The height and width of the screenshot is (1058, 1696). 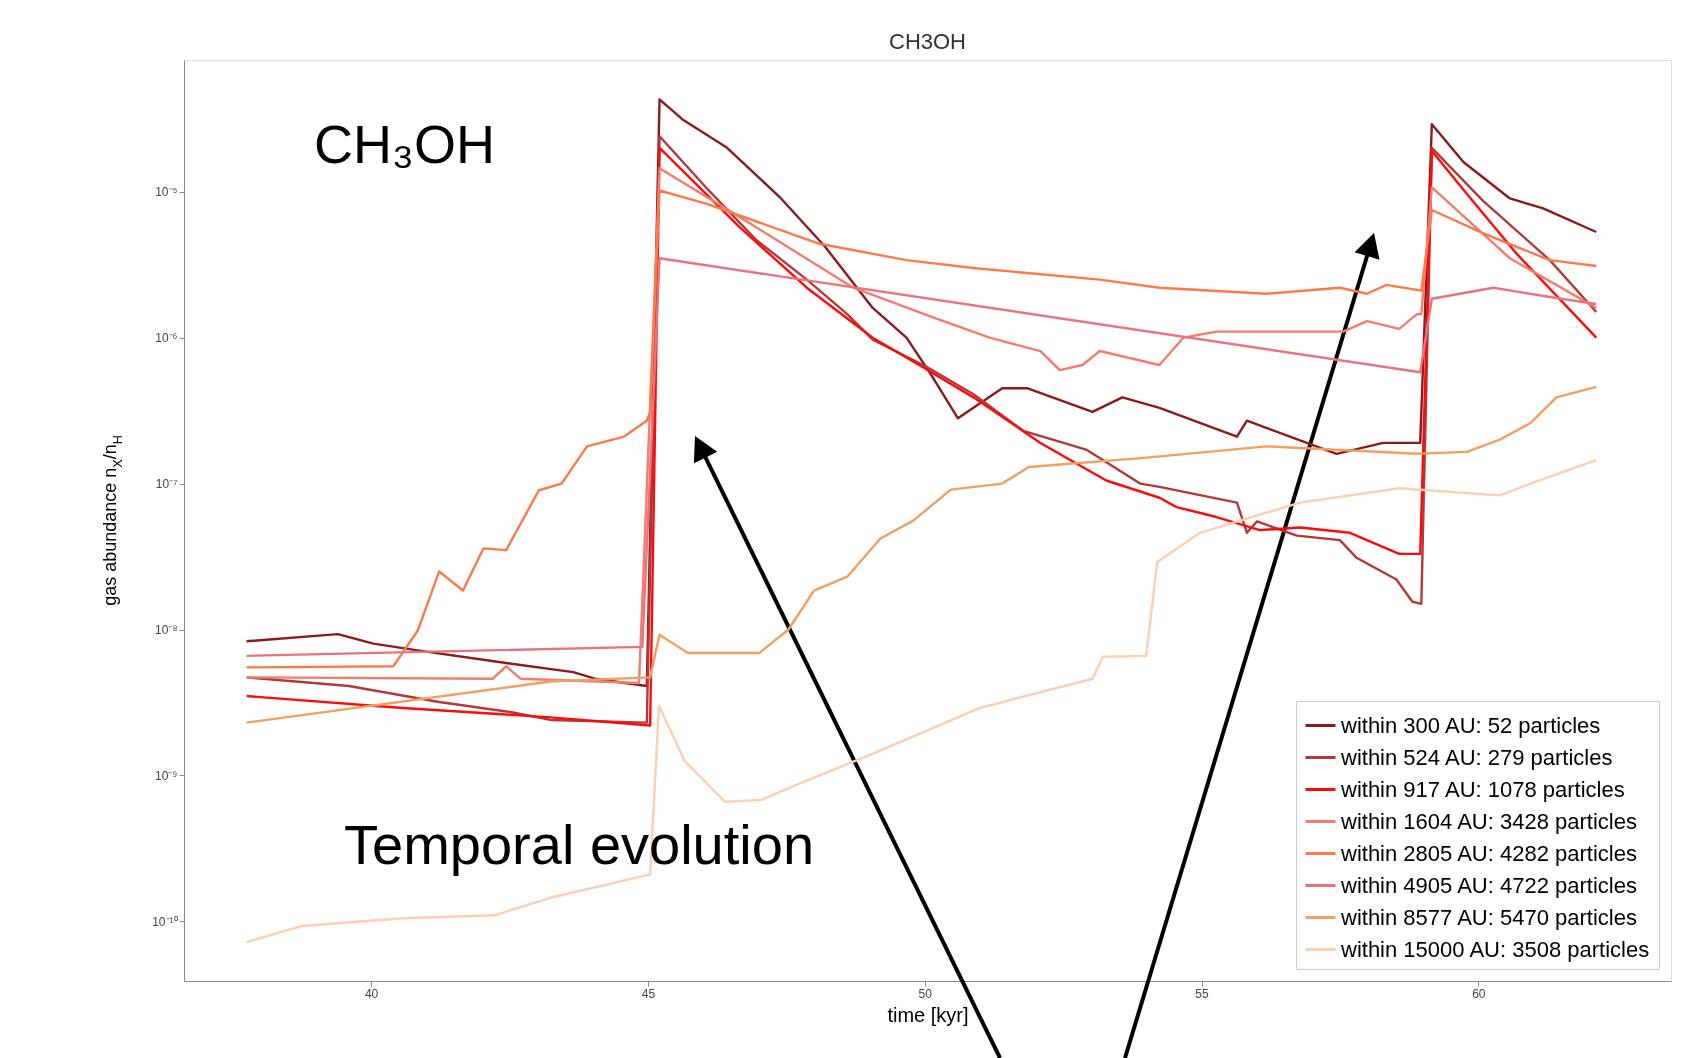 I want to click on x-tick-label: 45, so click(x=648, y=993).